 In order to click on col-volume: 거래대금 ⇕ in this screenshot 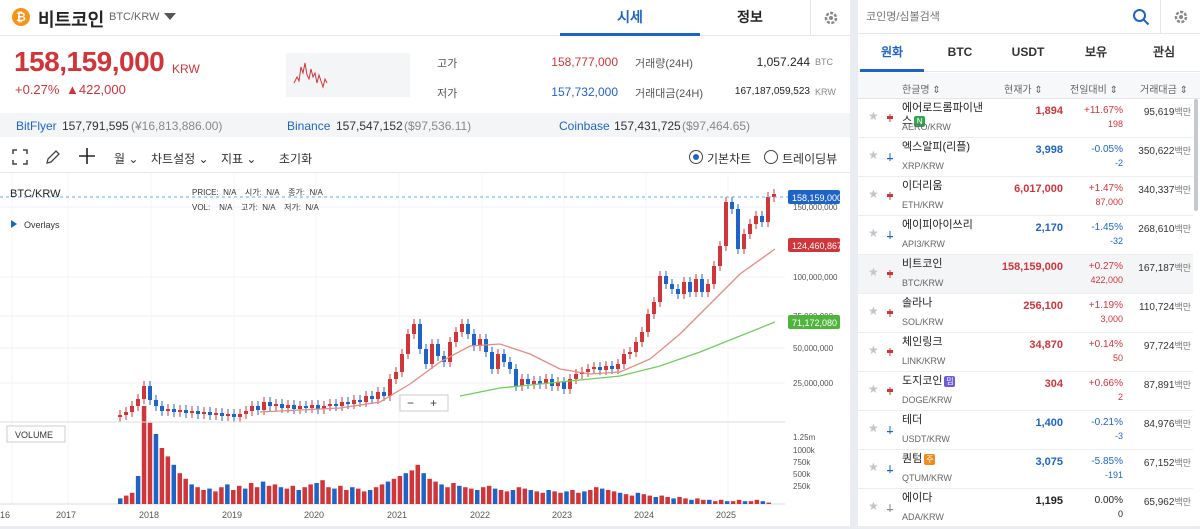, I will do `click(1164, 90)`.